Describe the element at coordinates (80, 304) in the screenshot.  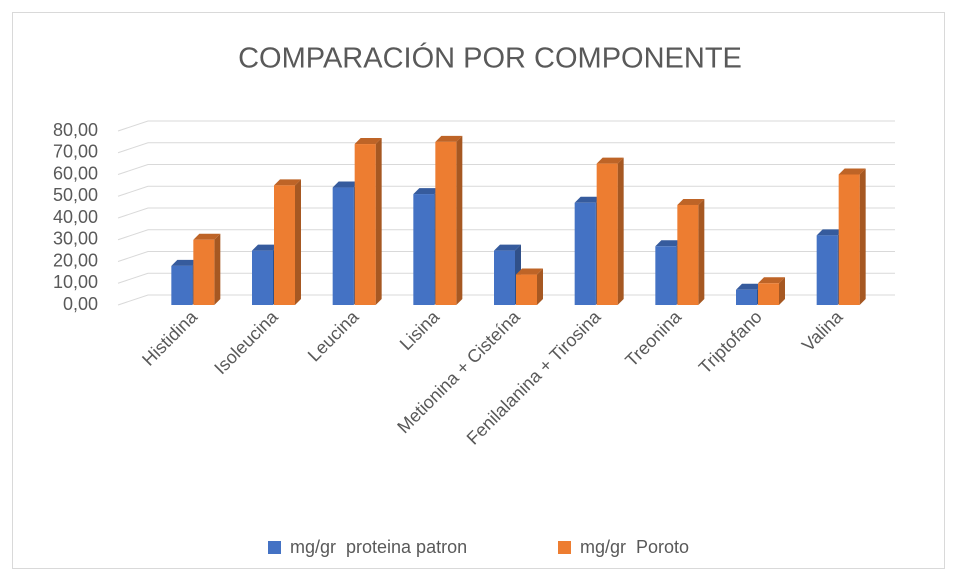
I see `y-tick-label: 0,00` at that location.